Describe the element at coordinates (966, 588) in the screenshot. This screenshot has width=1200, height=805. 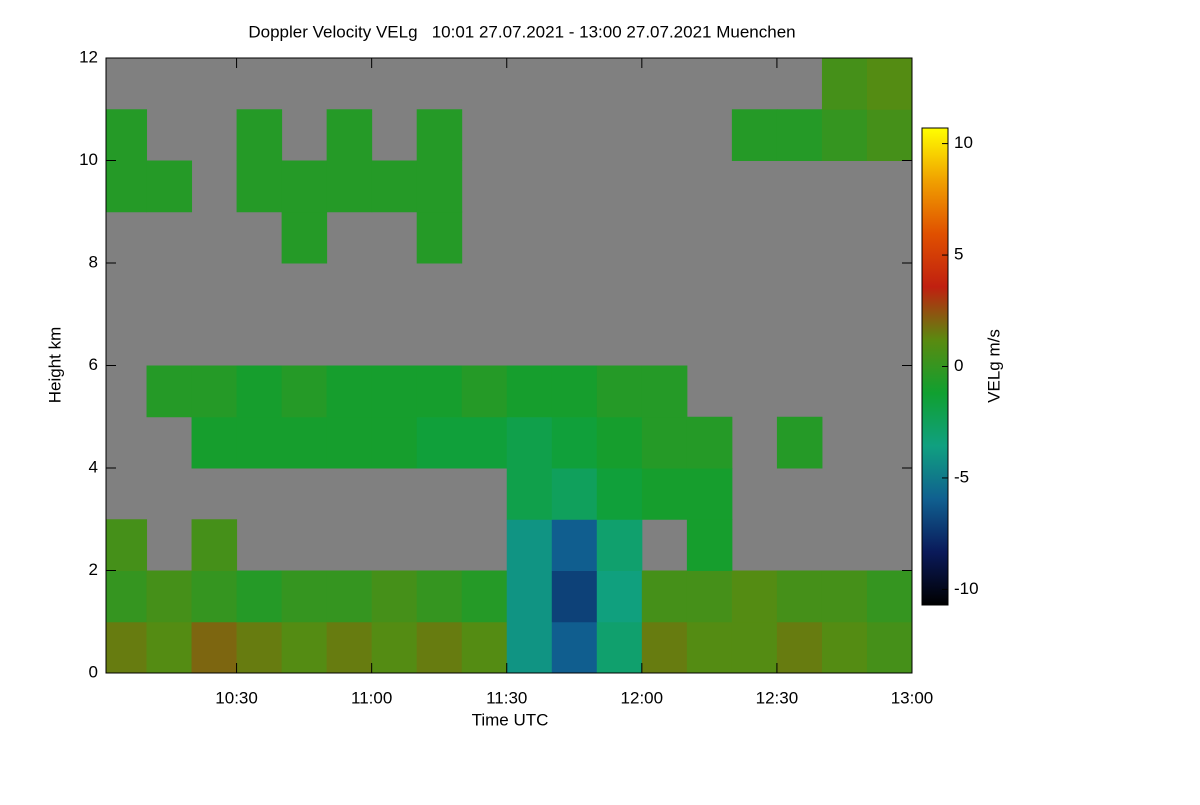
I see `colorbar-tick-label: -10` at that location.